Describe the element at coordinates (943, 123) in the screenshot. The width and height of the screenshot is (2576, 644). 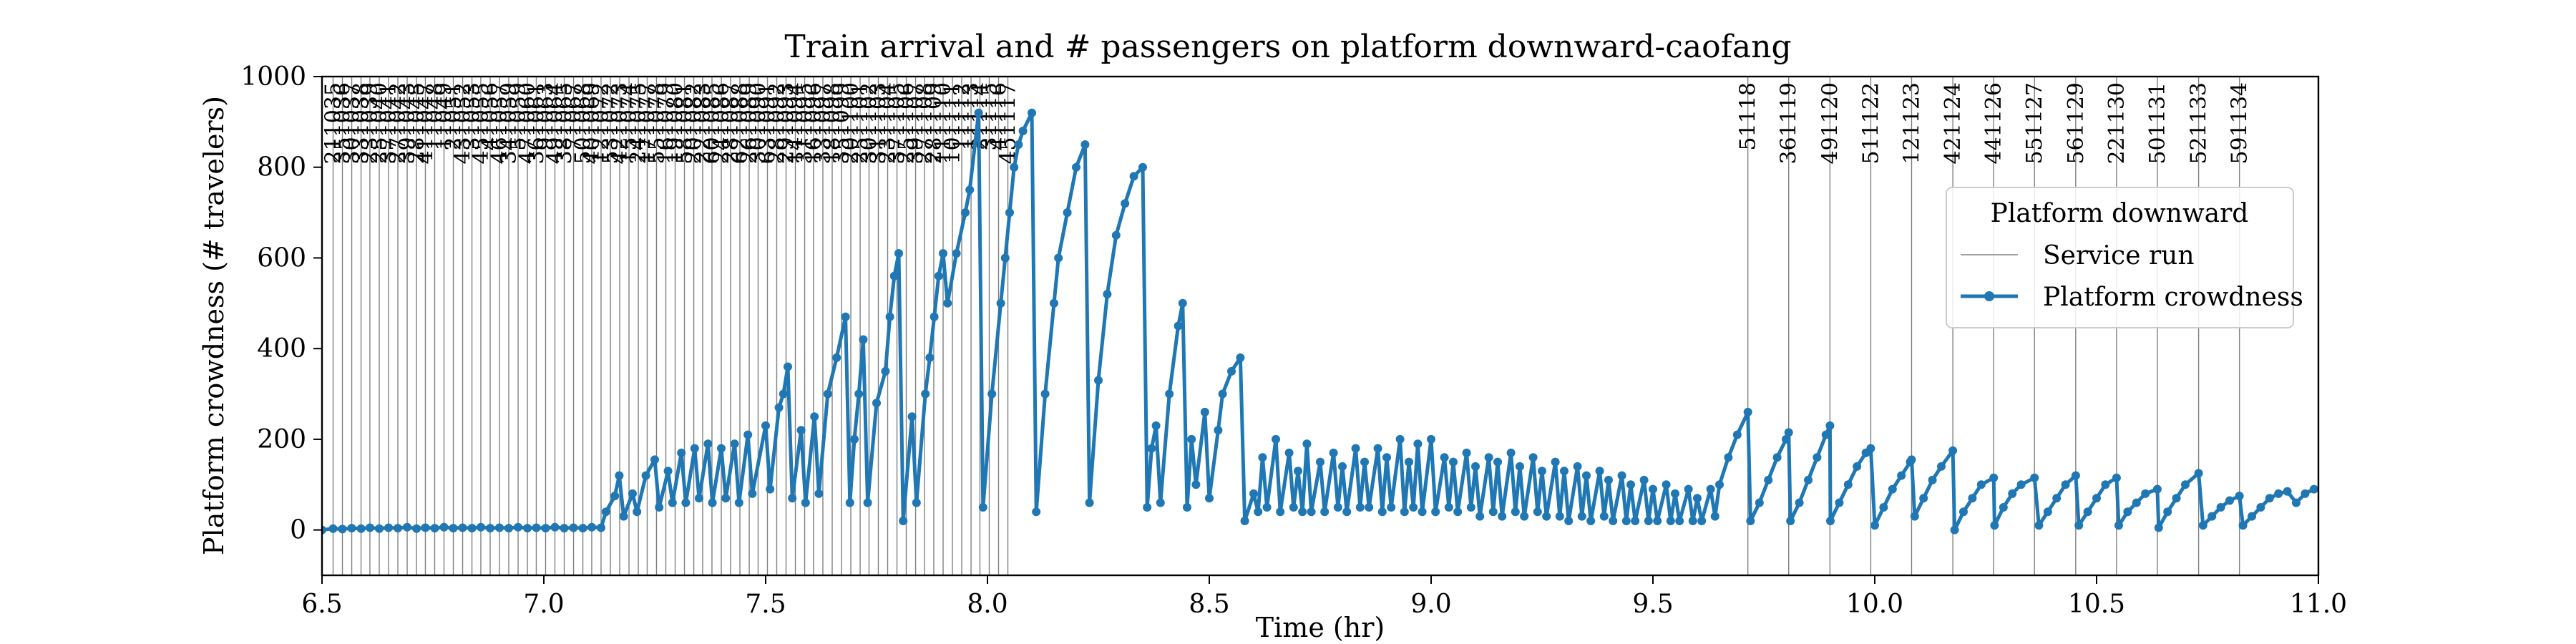
I see `service-run-label: 111110` at that location.